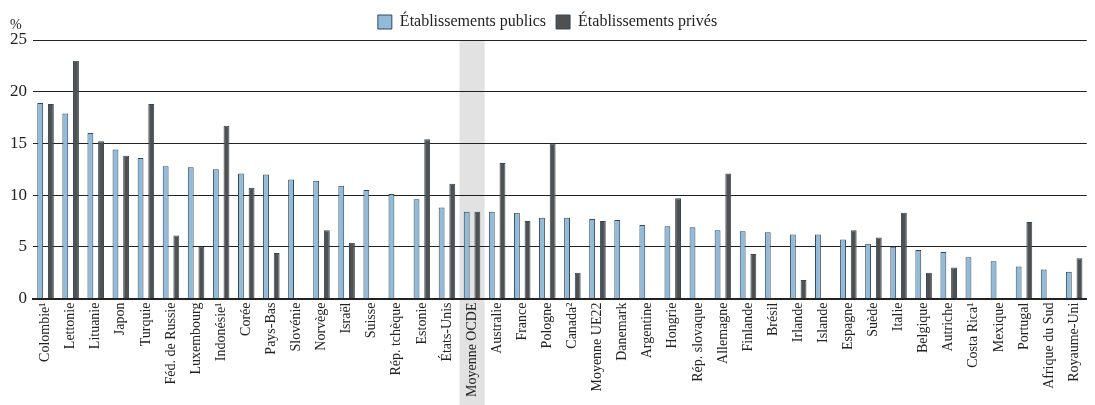 This screenshot has width=1095, height=405. What do you see at coordinates (16, 24) in the screenshot?
I see `y-axis-title: %` at bounding box center [16, 24].